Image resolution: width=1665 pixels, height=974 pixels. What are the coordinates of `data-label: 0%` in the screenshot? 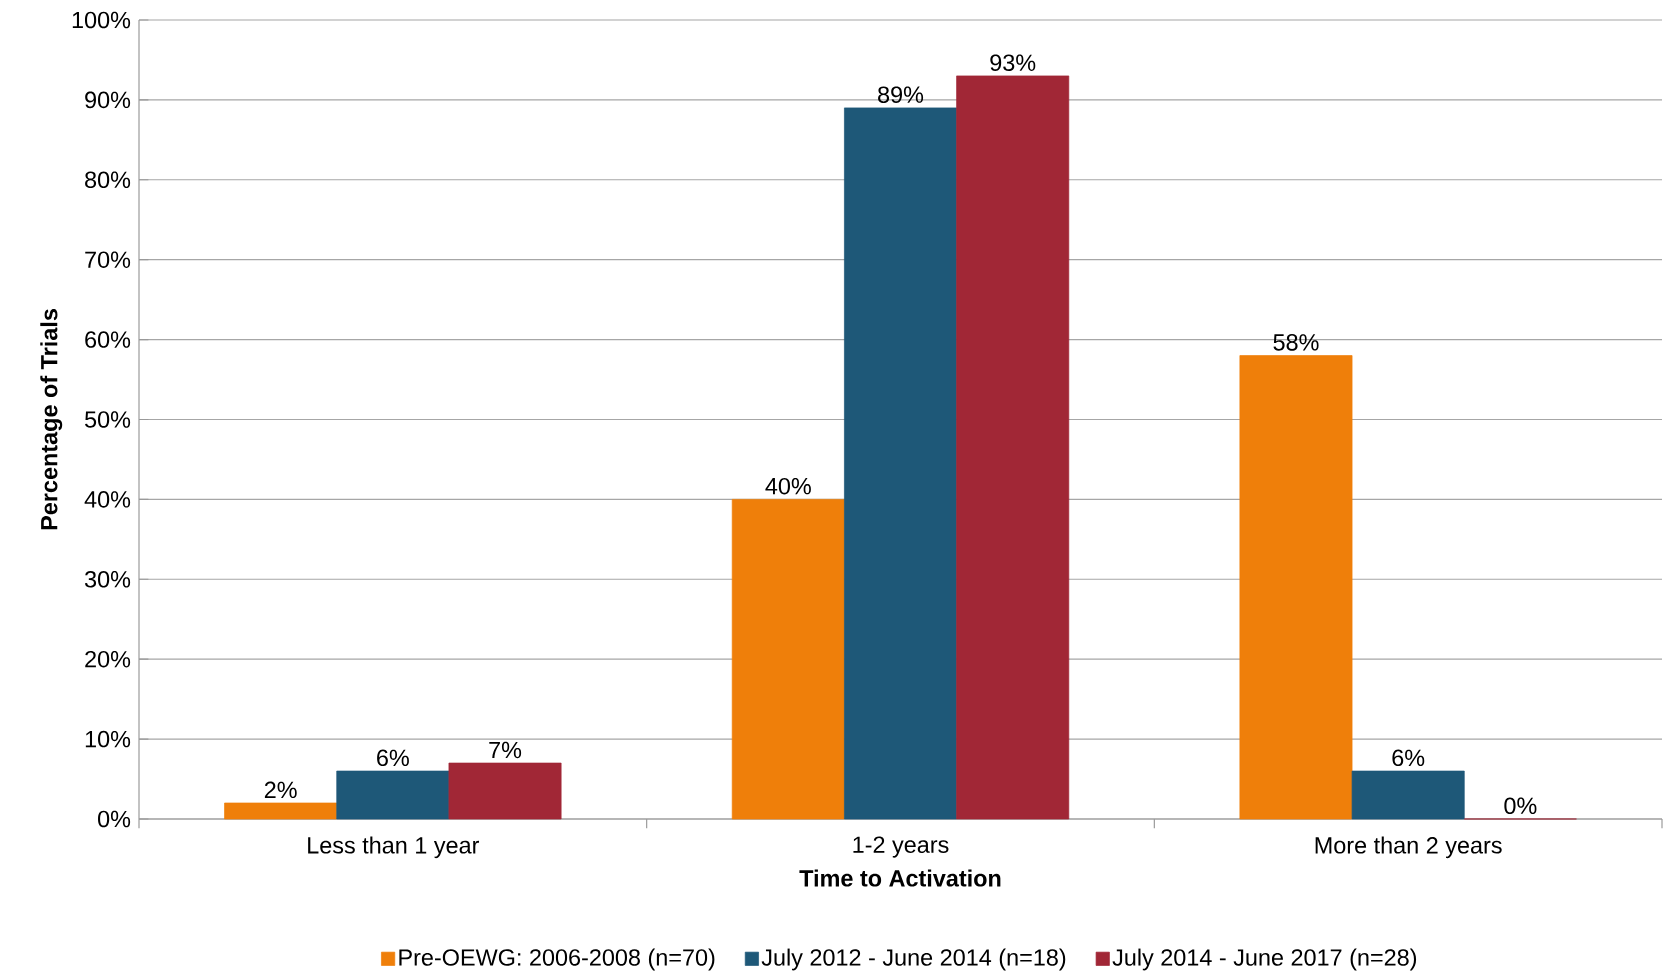 It's located at (1520, 806).